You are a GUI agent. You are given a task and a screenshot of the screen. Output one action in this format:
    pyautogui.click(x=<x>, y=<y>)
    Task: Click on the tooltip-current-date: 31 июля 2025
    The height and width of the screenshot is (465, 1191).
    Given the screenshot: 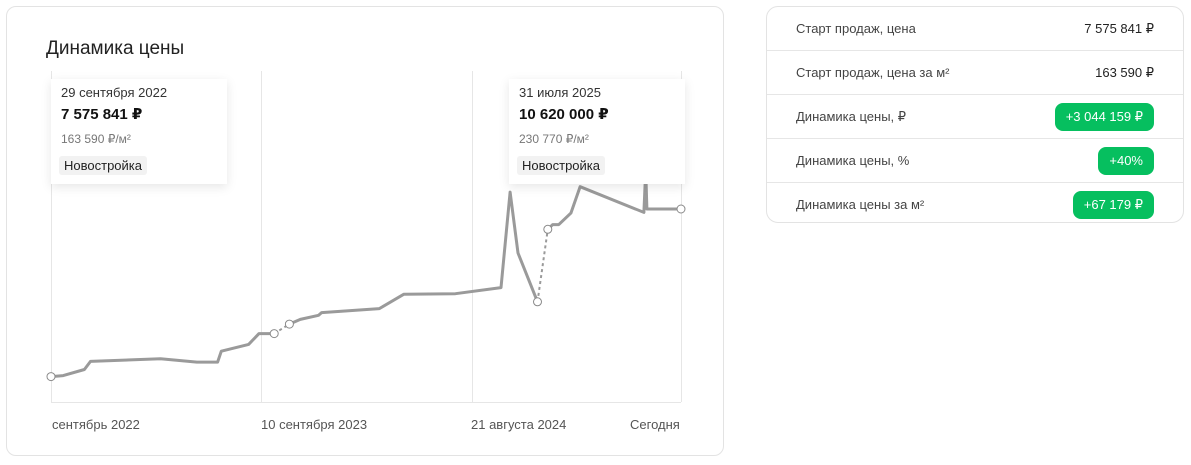 What is the action you would take?
    pyautogui.click(x=560, y=92)
    